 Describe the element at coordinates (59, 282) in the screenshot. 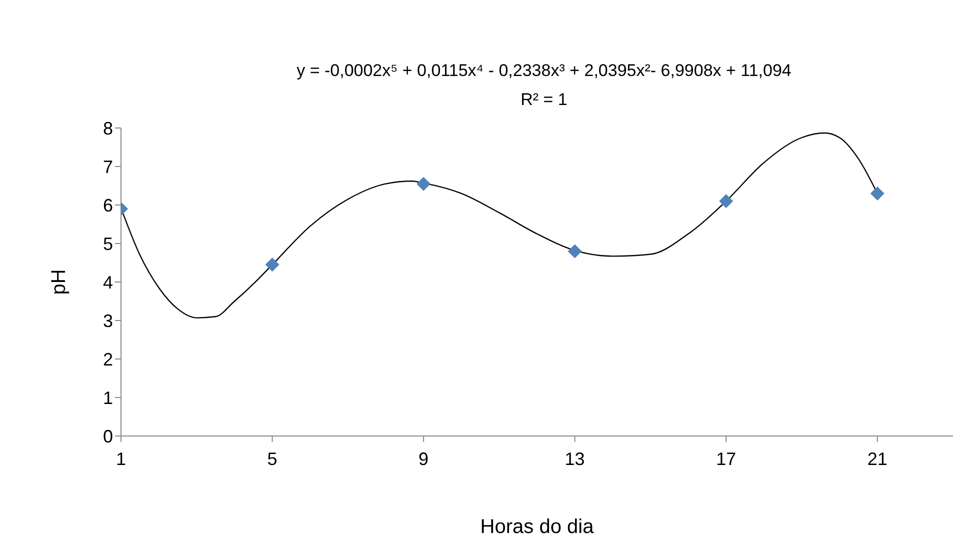

I see `y-axis-title: pH` at that location.